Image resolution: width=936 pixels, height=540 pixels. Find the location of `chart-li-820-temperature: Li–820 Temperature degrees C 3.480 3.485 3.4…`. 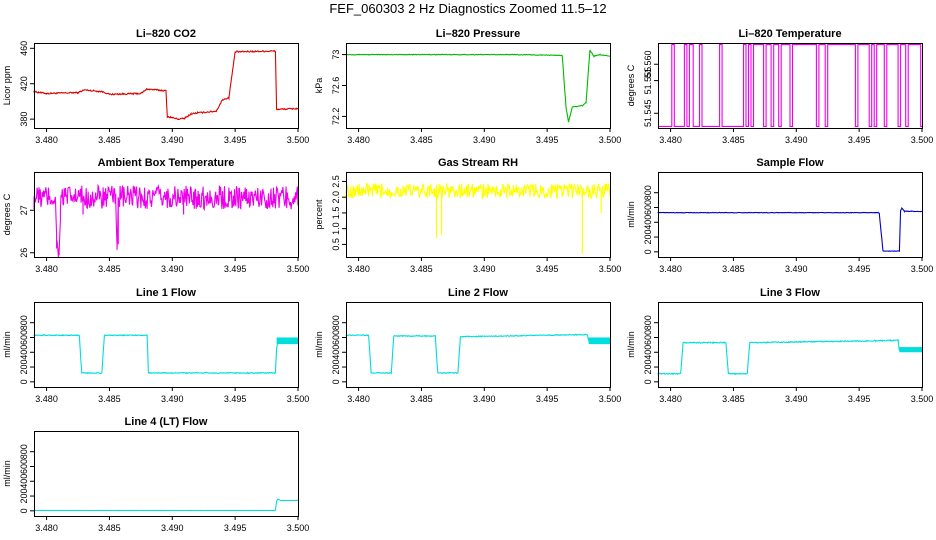

chart-li-820-temperature: Li–820 Temperature degrees C 3.480 3.485 3.4… is located at coordinates (779, 86).